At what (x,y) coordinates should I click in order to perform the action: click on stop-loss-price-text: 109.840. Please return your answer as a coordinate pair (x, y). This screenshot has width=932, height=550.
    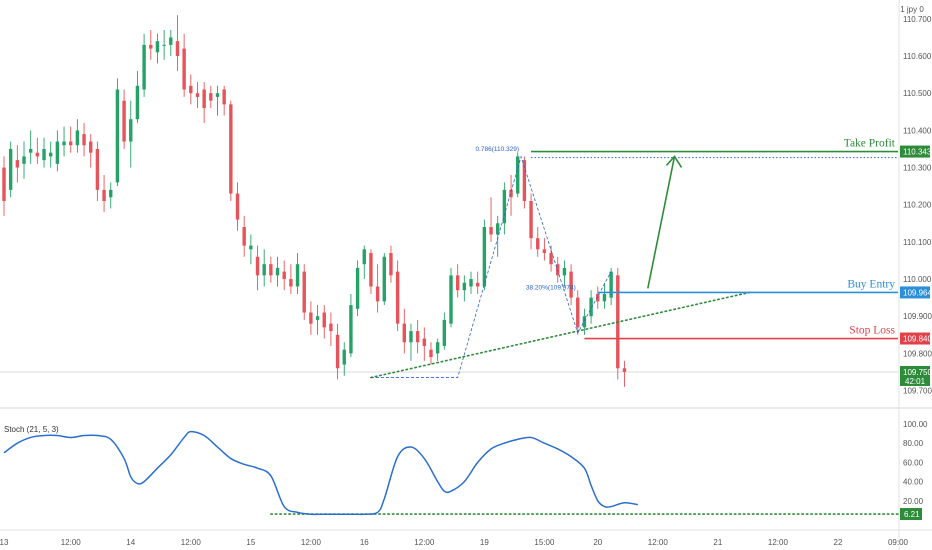
    Looking at the image, I should click on (917, 339).